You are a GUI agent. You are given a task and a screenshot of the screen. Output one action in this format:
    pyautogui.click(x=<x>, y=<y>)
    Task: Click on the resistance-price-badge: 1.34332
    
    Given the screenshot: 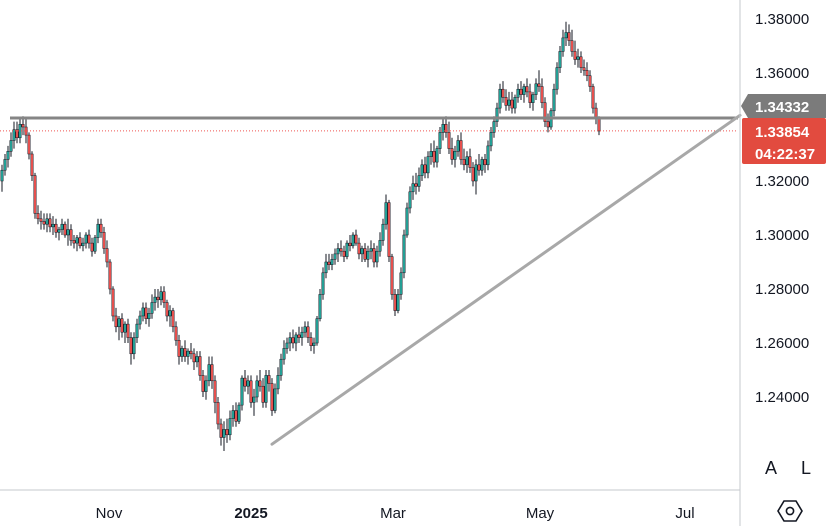 What is the action you would take?
    pyautogui.click(x=783, y=106)
    